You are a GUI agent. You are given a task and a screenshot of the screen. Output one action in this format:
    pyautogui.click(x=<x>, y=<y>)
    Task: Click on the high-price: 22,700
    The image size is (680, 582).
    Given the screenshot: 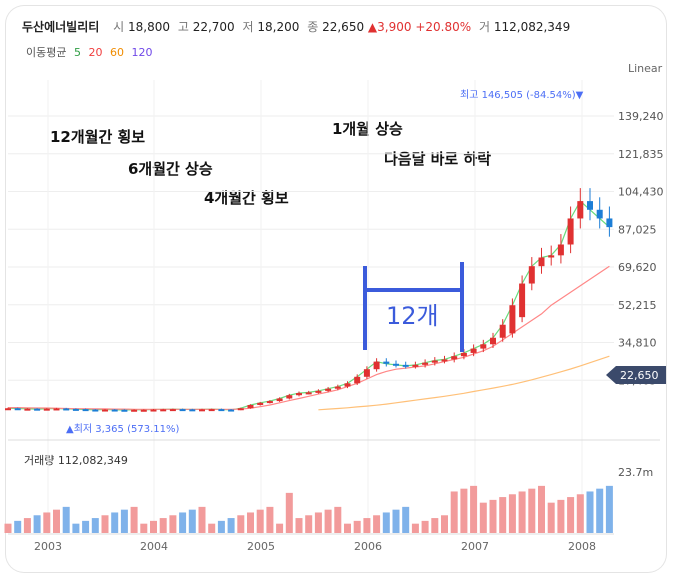 What is the action you would take?
    pyautogui.click(x=213, y=27)
    